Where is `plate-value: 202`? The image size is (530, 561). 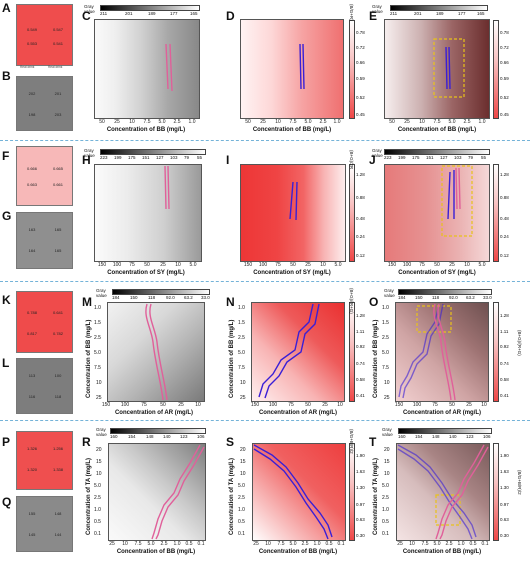
plate-value: 202 is located at coordinates (32, 93).